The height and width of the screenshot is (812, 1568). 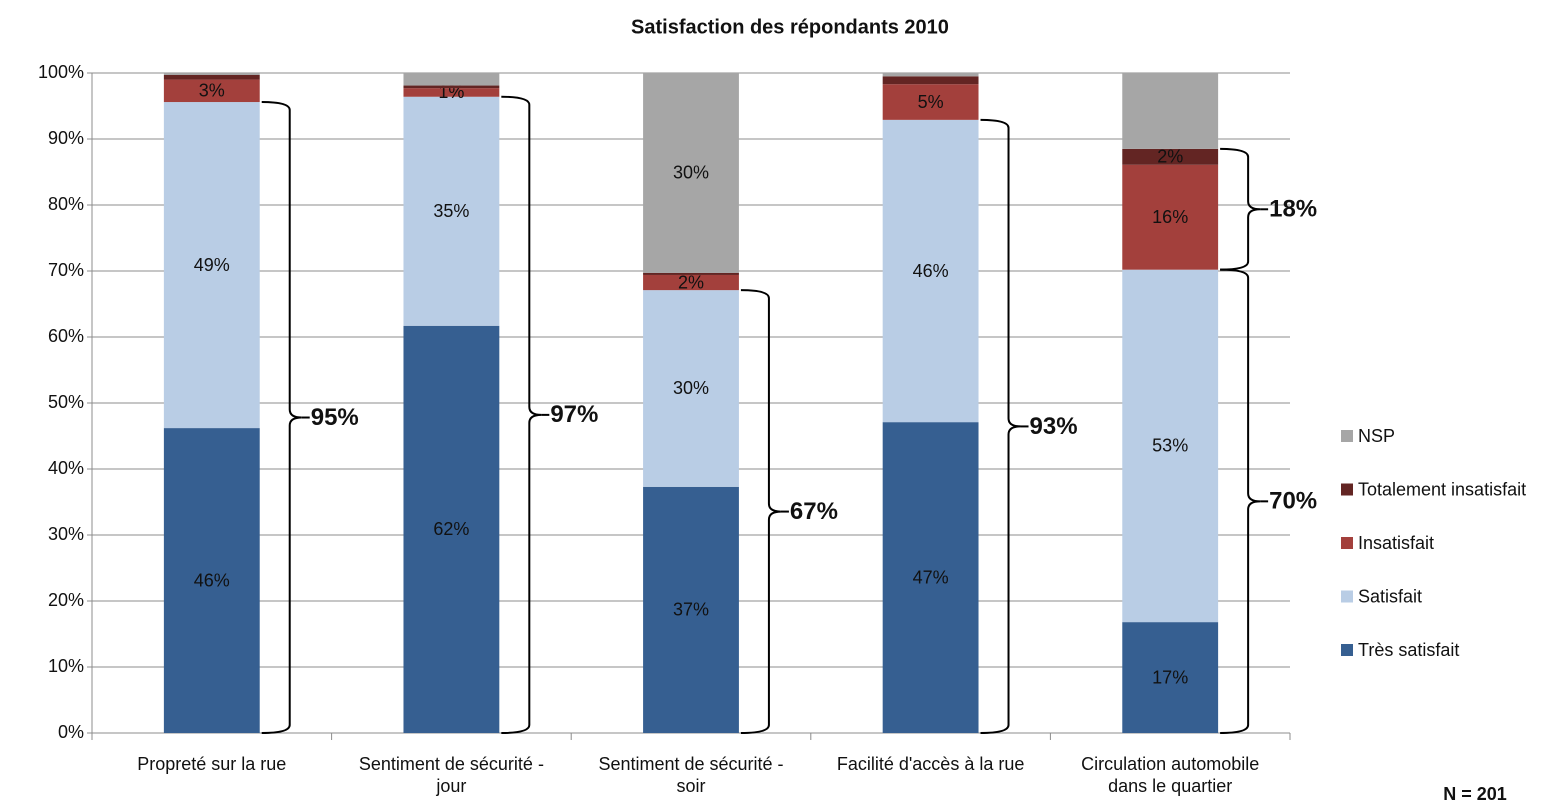 I want to click on y-tick-label: 0%, so click(x=71, y=732).